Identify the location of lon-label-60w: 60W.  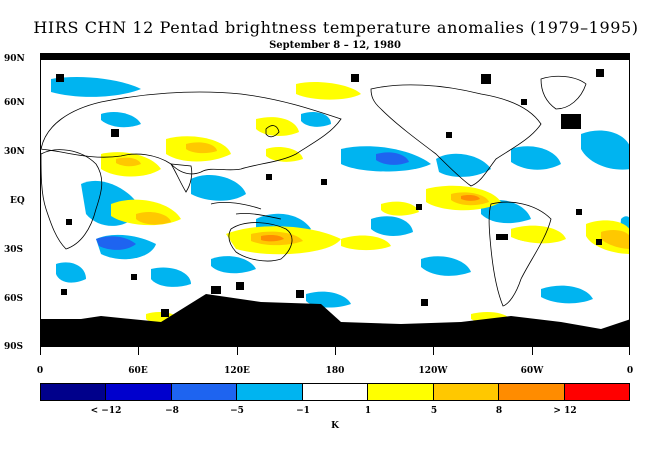
(532, 371).